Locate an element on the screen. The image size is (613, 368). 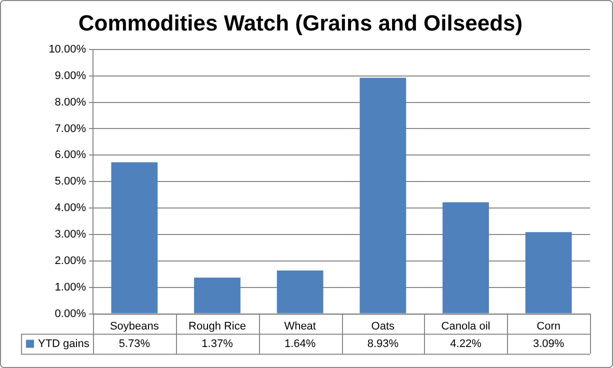
y-tick-label: 7.00% is located at coordinates (70, 128).